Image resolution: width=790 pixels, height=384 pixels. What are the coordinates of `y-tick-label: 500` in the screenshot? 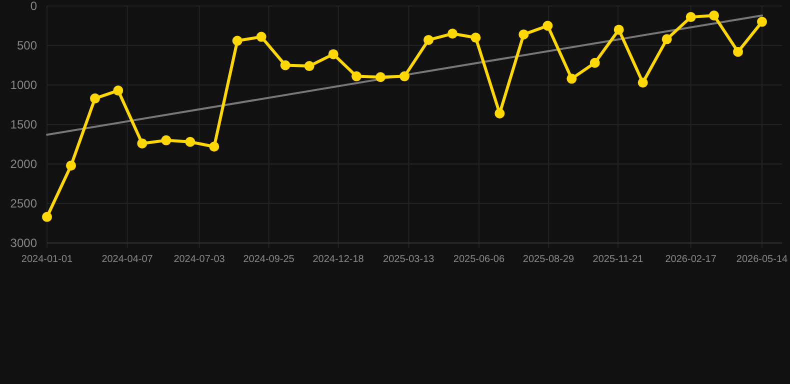 It's located at (27, 45).